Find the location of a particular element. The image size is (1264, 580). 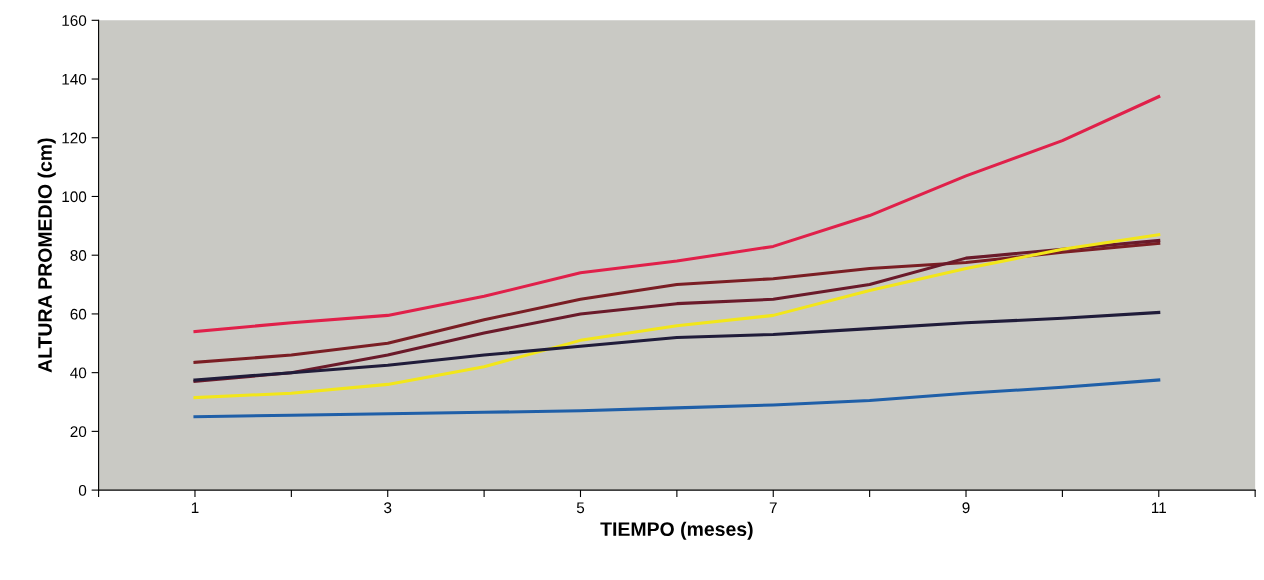

y-tick-label: 100 is located at coordinates (74, 197).